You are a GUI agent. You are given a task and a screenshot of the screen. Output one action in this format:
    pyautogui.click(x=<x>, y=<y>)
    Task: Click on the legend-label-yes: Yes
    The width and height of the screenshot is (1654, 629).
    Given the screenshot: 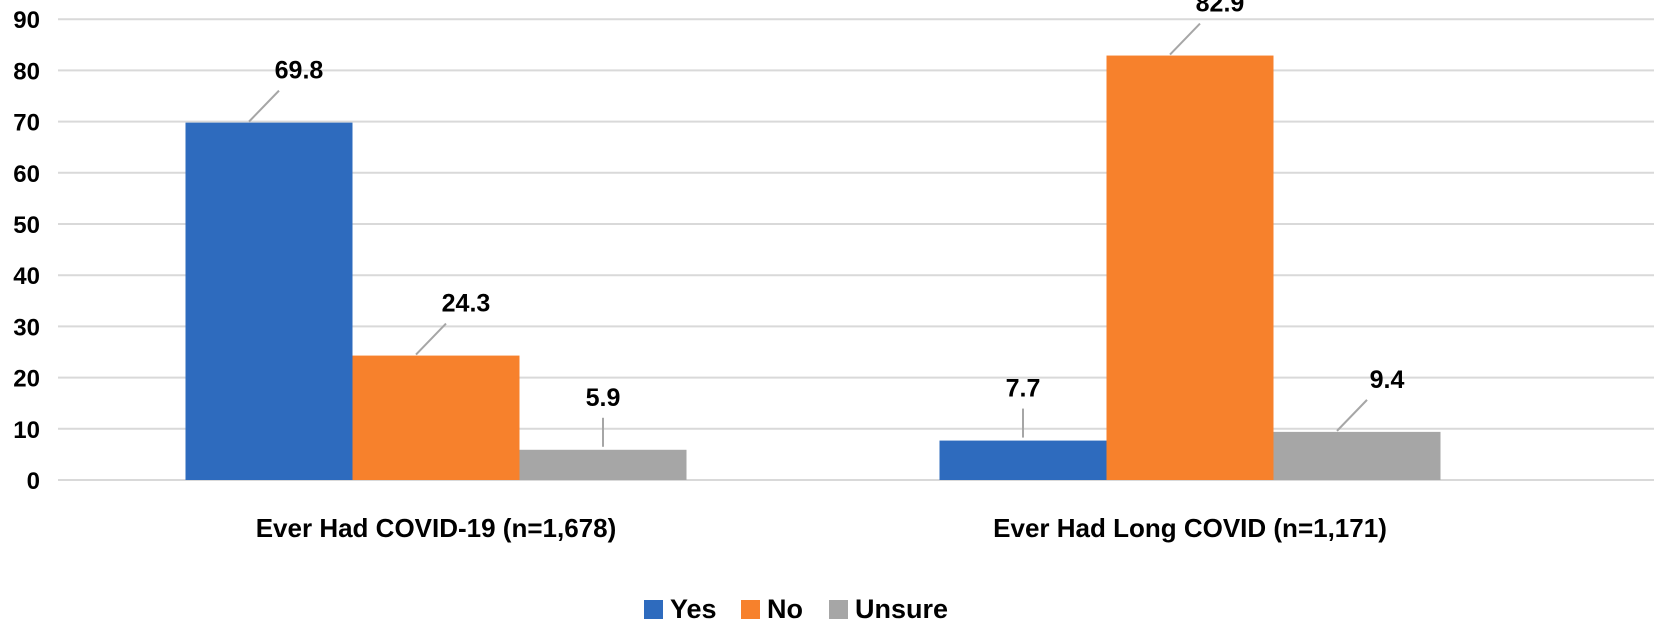 What is the action you would take?
    pyautogui.click(x=693, y=609)
    